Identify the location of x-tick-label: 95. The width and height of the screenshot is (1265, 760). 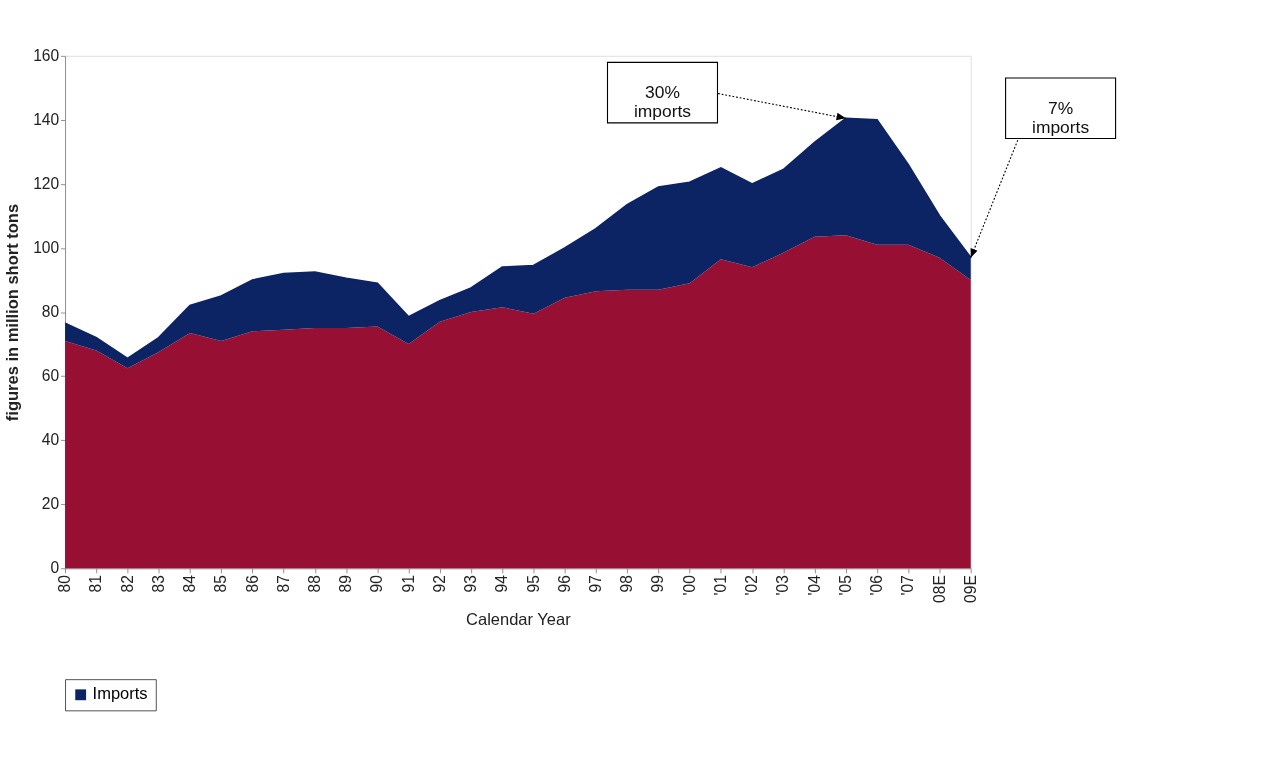
(533, 583).